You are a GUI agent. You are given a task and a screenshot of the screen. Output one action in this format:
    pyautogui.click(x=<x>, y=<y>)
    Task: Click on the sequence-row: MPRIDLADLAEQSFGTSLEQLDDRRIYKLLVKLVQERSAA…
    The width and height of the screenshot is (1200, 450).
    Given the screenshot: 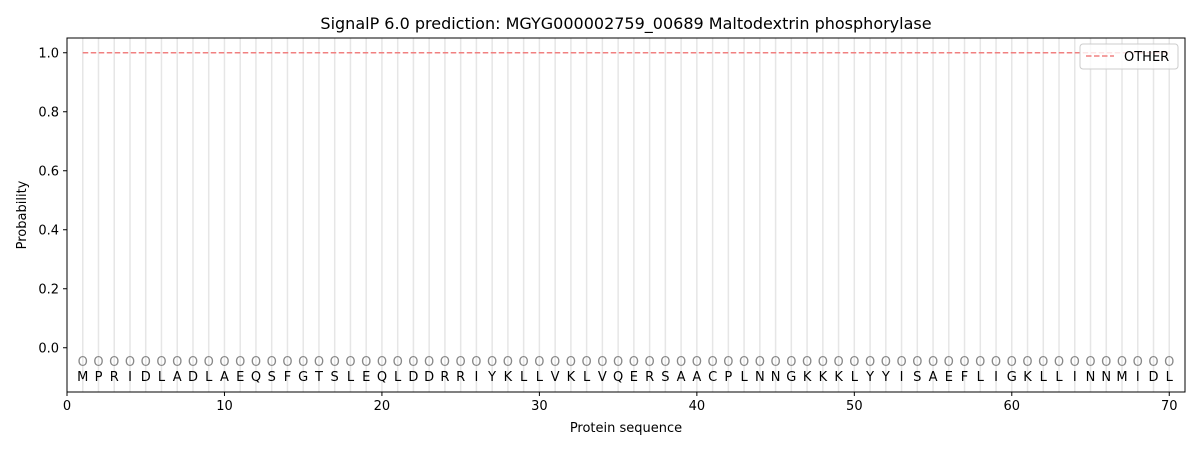 What is the action you would take?
    pyautogui.click(x=625, y=377)
    